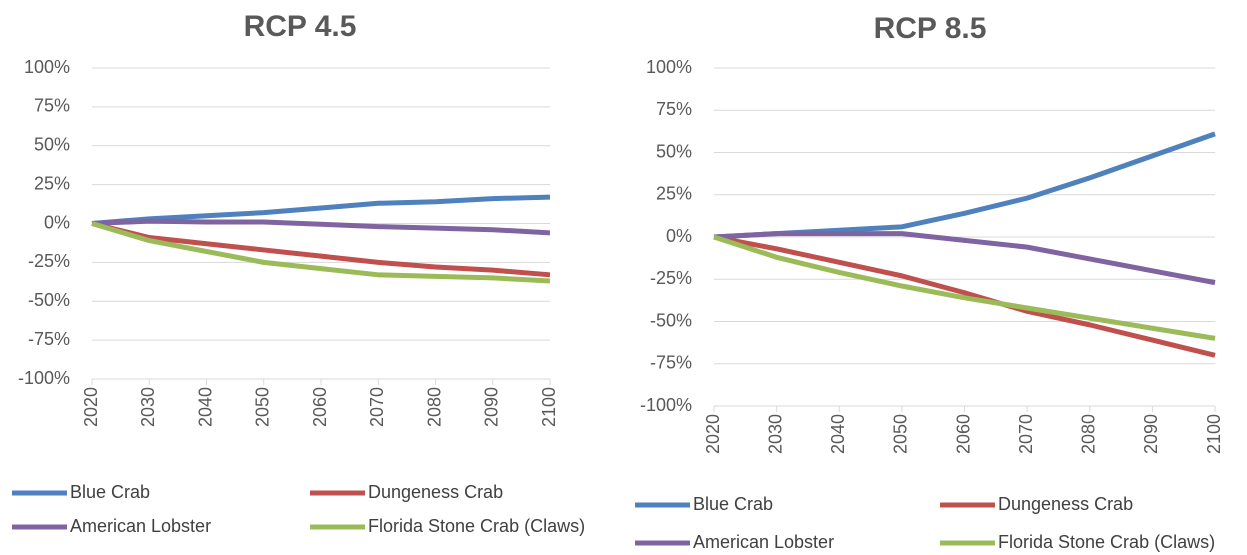  What do you see at coordinates (930, 28) in the screenshot?
I see `chart-title: RCP 8.5` at bounding box center [930, 28].